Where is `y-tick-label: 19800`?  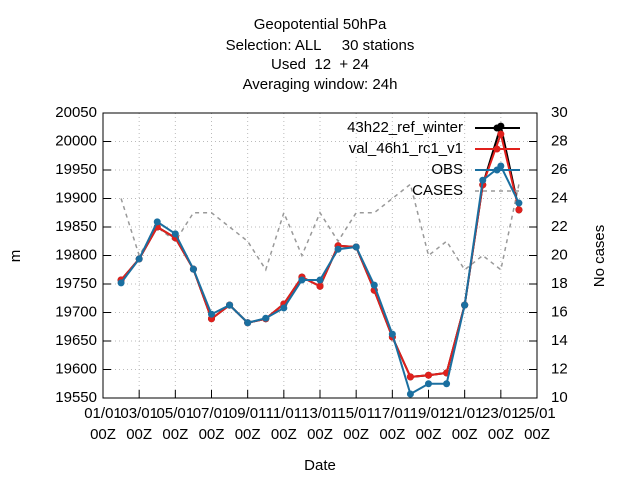
y-tick-label: 19800 is located at coordinates (76, 254).